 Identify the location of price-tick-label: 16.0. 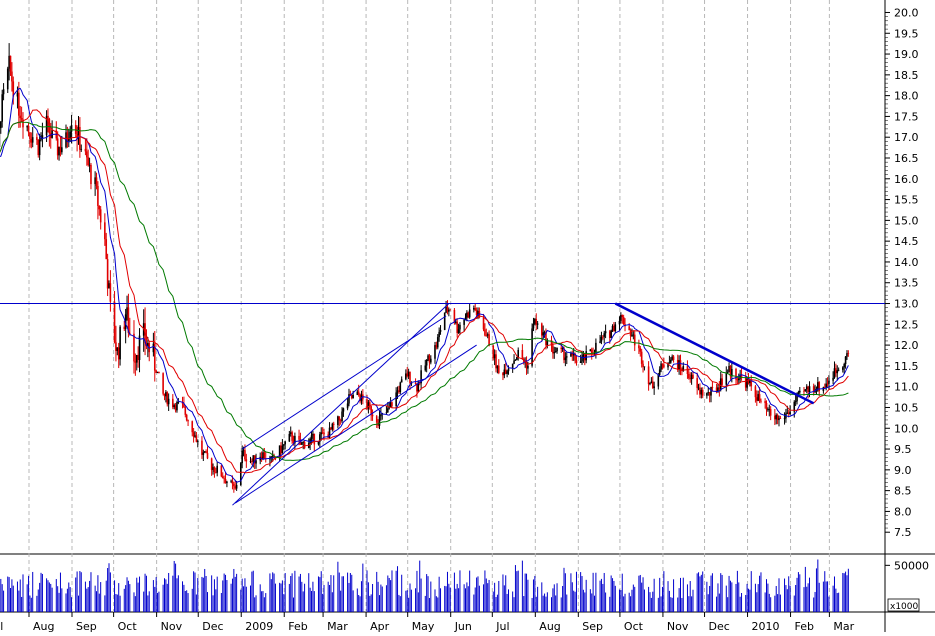
(906, 179).